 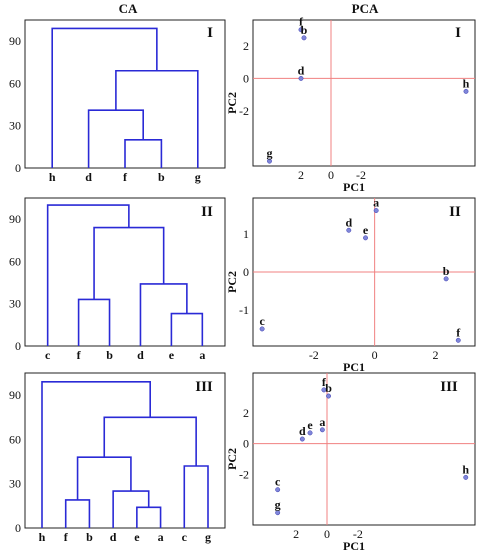 I want to click on dendrogram-ii: II c f b d e a 0 30 60 90, so click(x=117, y=279).